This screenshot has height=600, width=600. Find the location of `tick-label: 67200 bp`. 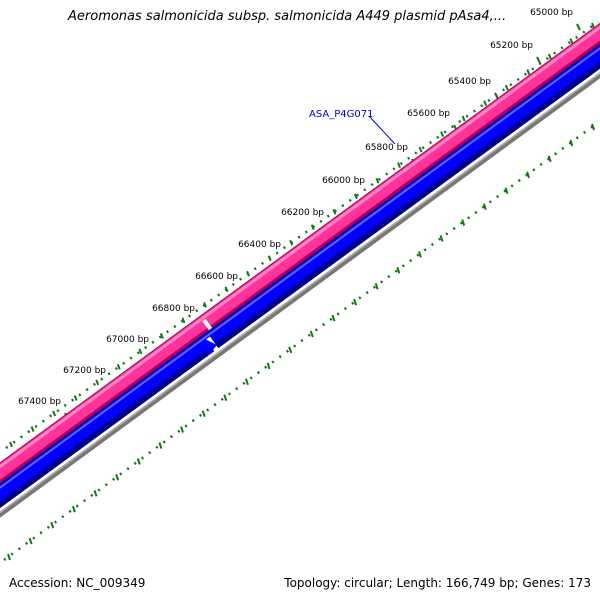

tick-label: 67200 bp is located at coordinates (84, 371).